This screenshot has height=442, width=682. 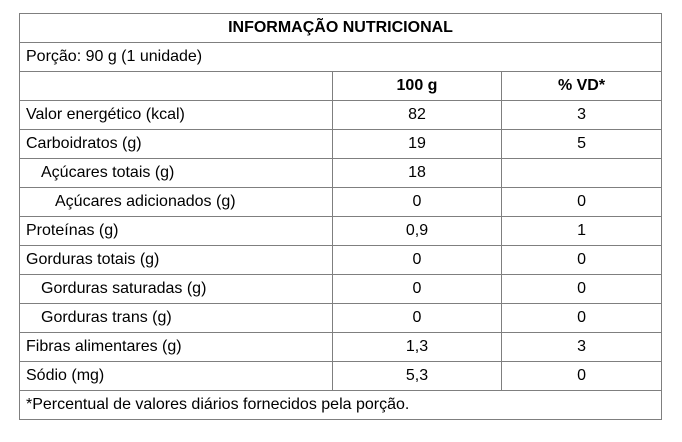 What do you see at coordinates (581, 144) in the screenshot?
I see `row-value-vd: 5` at bounding box center [581, 144].